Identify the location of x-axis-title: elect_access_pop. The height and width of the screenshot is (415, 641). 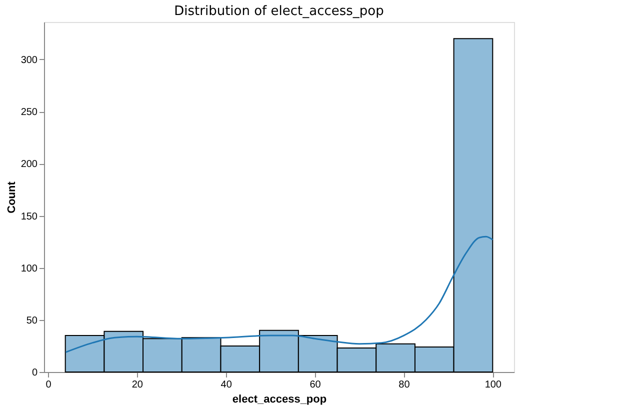
(279, 400).